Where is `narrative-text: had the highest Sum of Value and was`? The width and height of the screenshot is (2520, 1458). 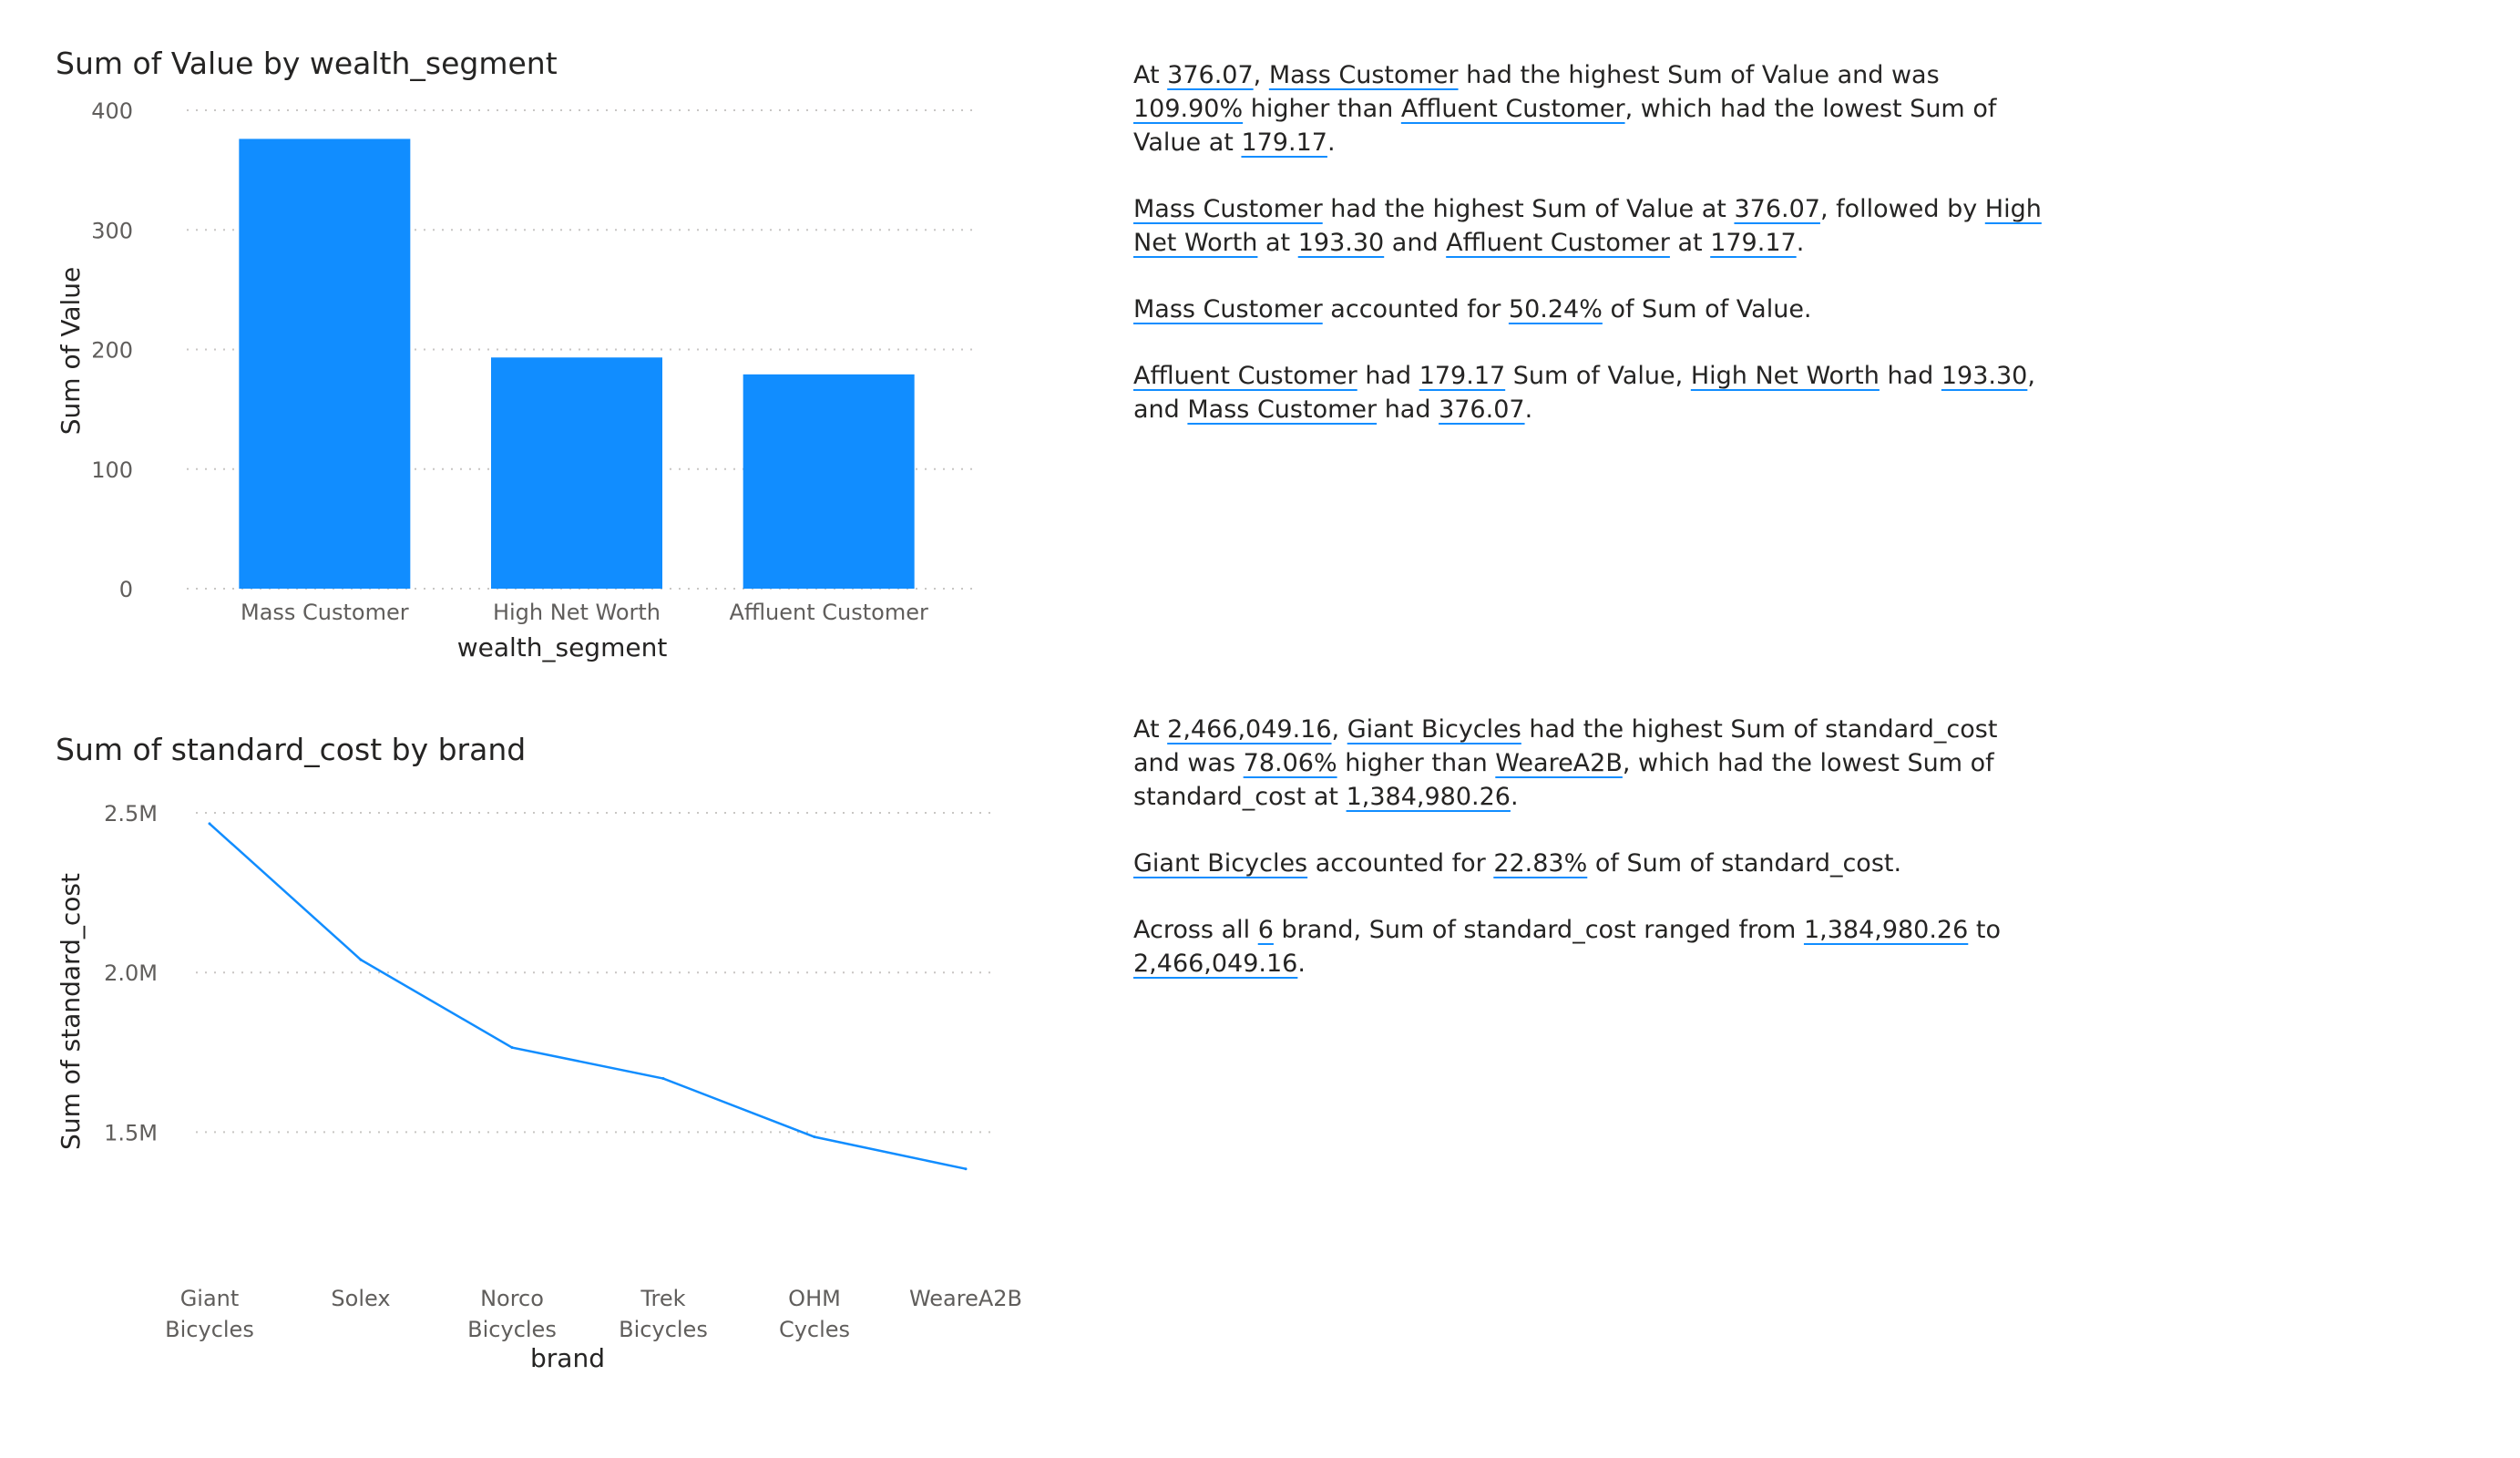
narrative-text: had the highest Sum of Value and was is located at coordinates (1699, 75).